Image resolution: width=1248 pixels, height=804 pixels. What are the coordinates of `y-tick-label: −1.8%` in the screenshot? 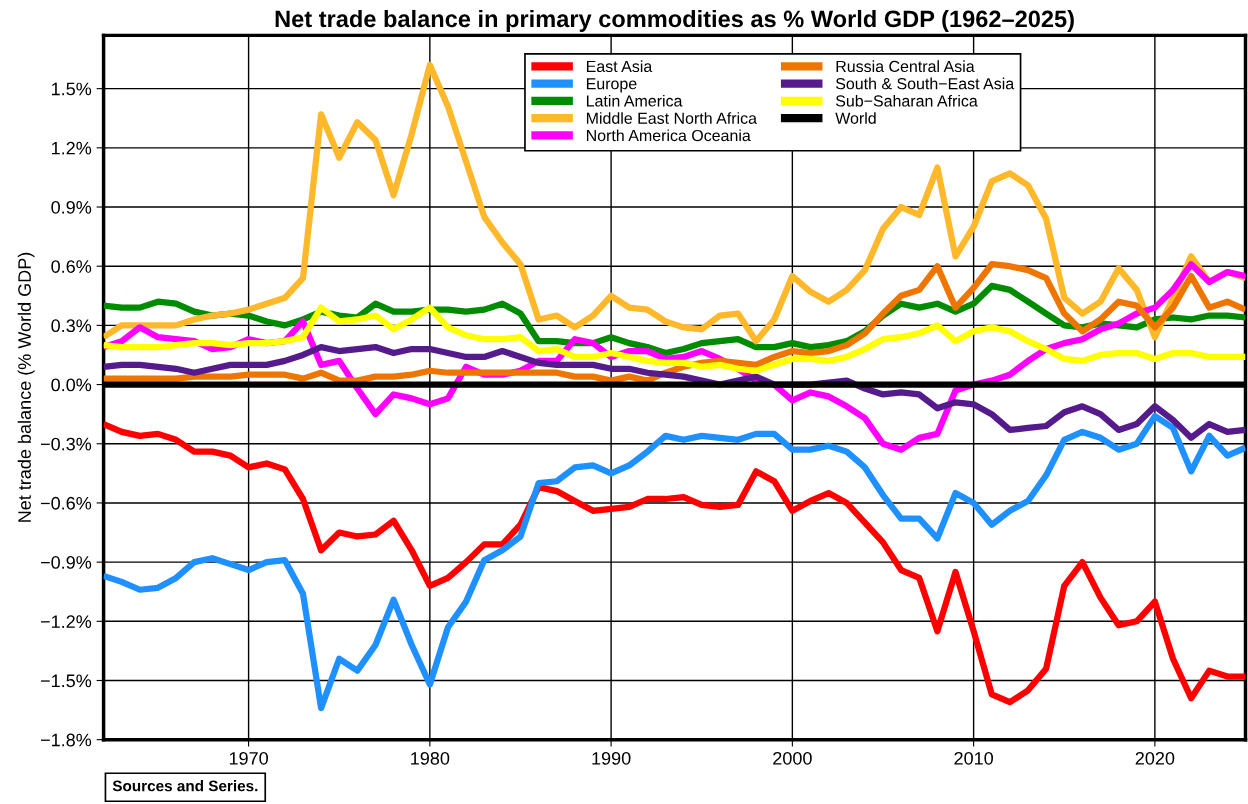 It's located at (66, 740).